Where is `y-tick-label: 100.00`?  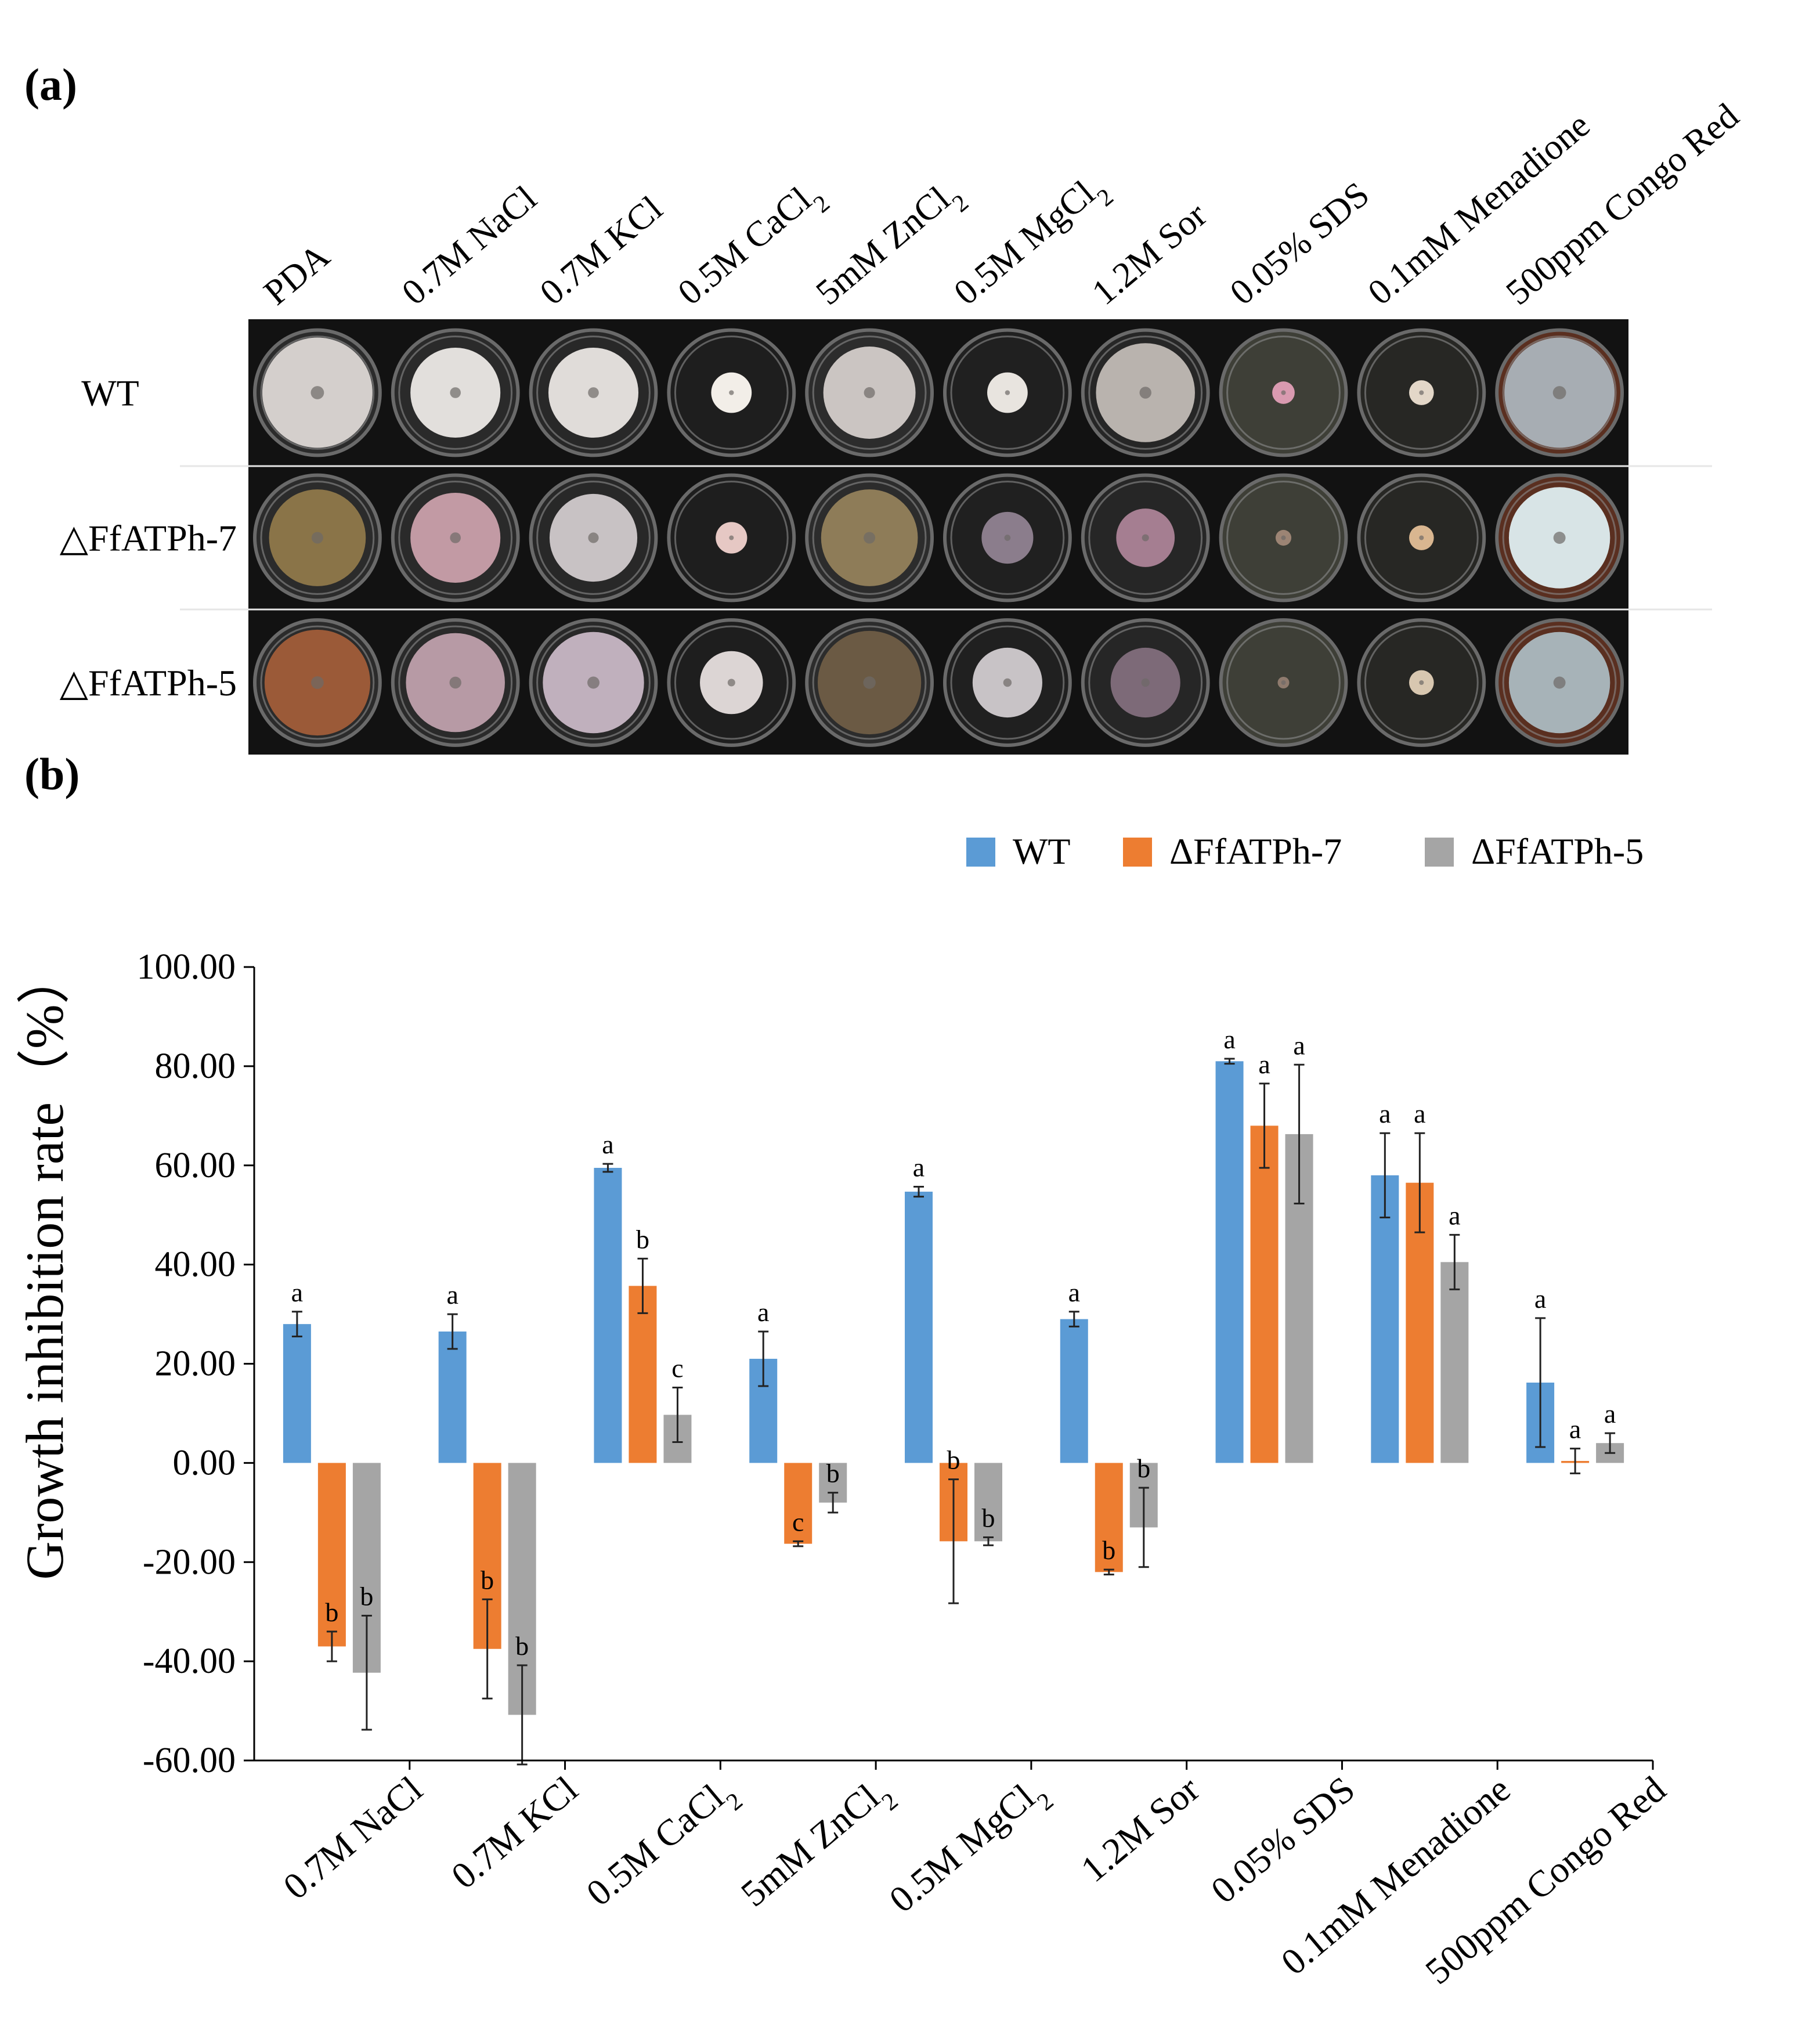
y-tick-label: 100.00 is located at coordinates (187, 967).